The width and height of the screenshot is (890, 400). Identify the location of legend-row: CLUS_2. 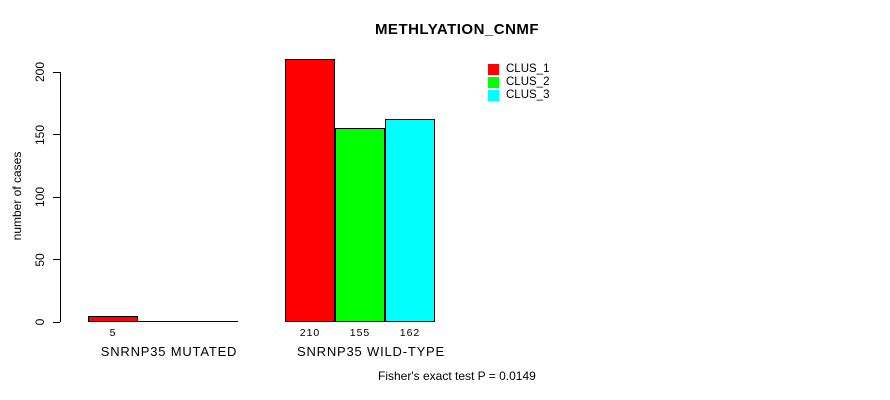
(518, 82).